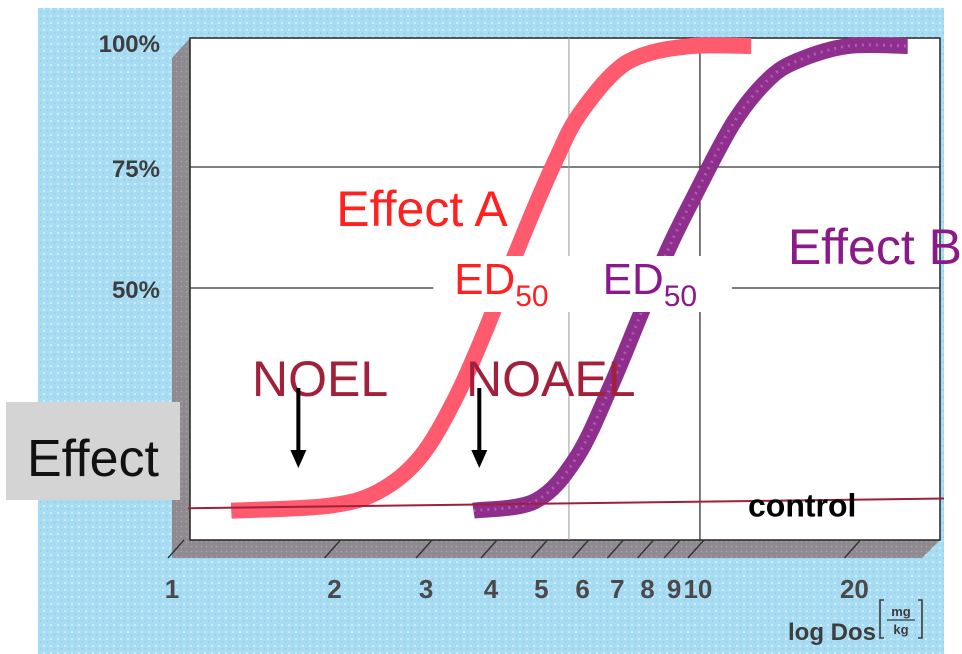 The height and width of the screenshot is (654, 962). Describe the element at coordinates (93, 459) in the screenshot. I see `y-axis-label: Effect` at that location.